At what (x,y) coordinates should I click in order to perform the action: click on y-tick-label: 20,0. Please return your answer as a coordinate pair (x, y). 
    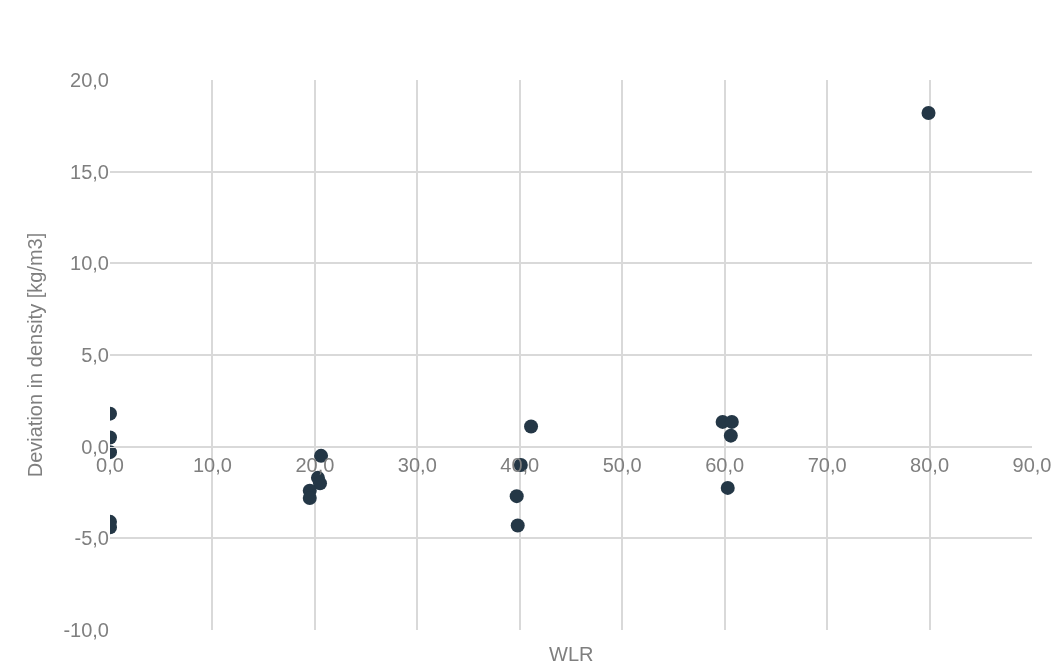
    Looking at the image, I should click on (89, 80).